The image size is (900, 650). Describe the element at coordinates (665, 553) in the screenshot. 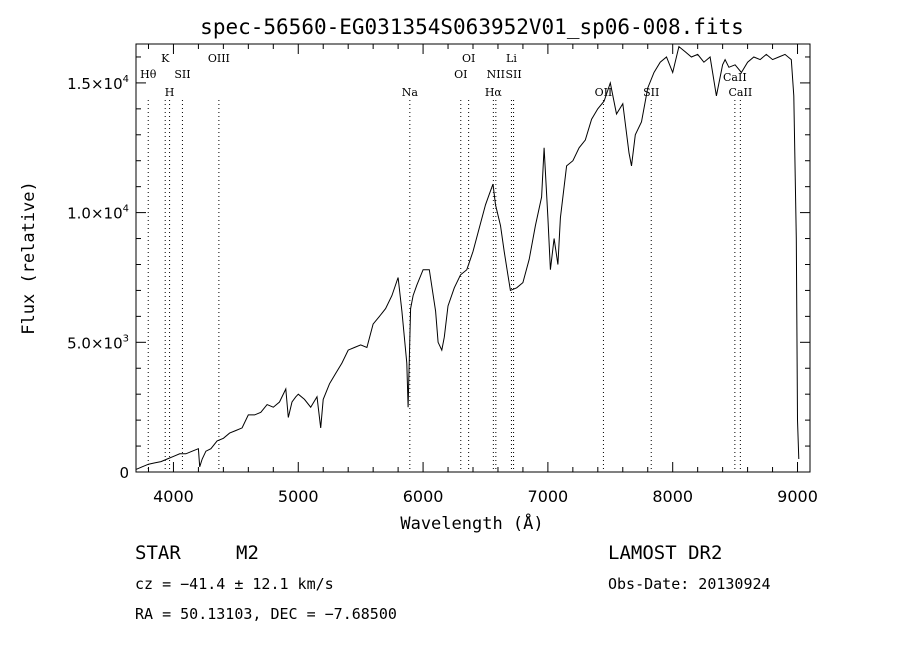

I see `survey-name: LAMOST DR2` at that location.